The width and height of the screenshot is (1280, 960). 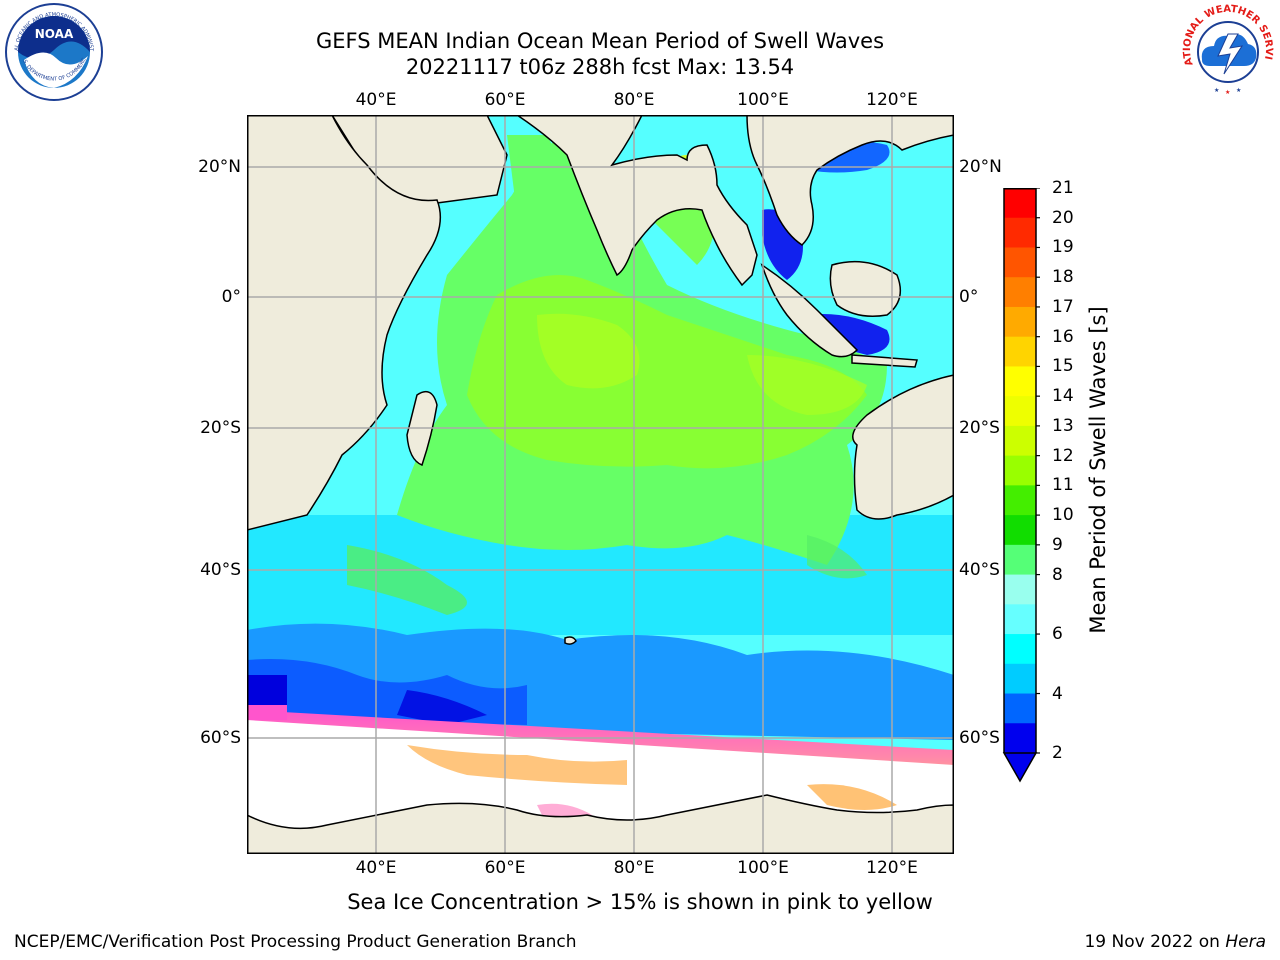 I want to click on colorbar-tick-label: 21, so click(x=1063, y=188).